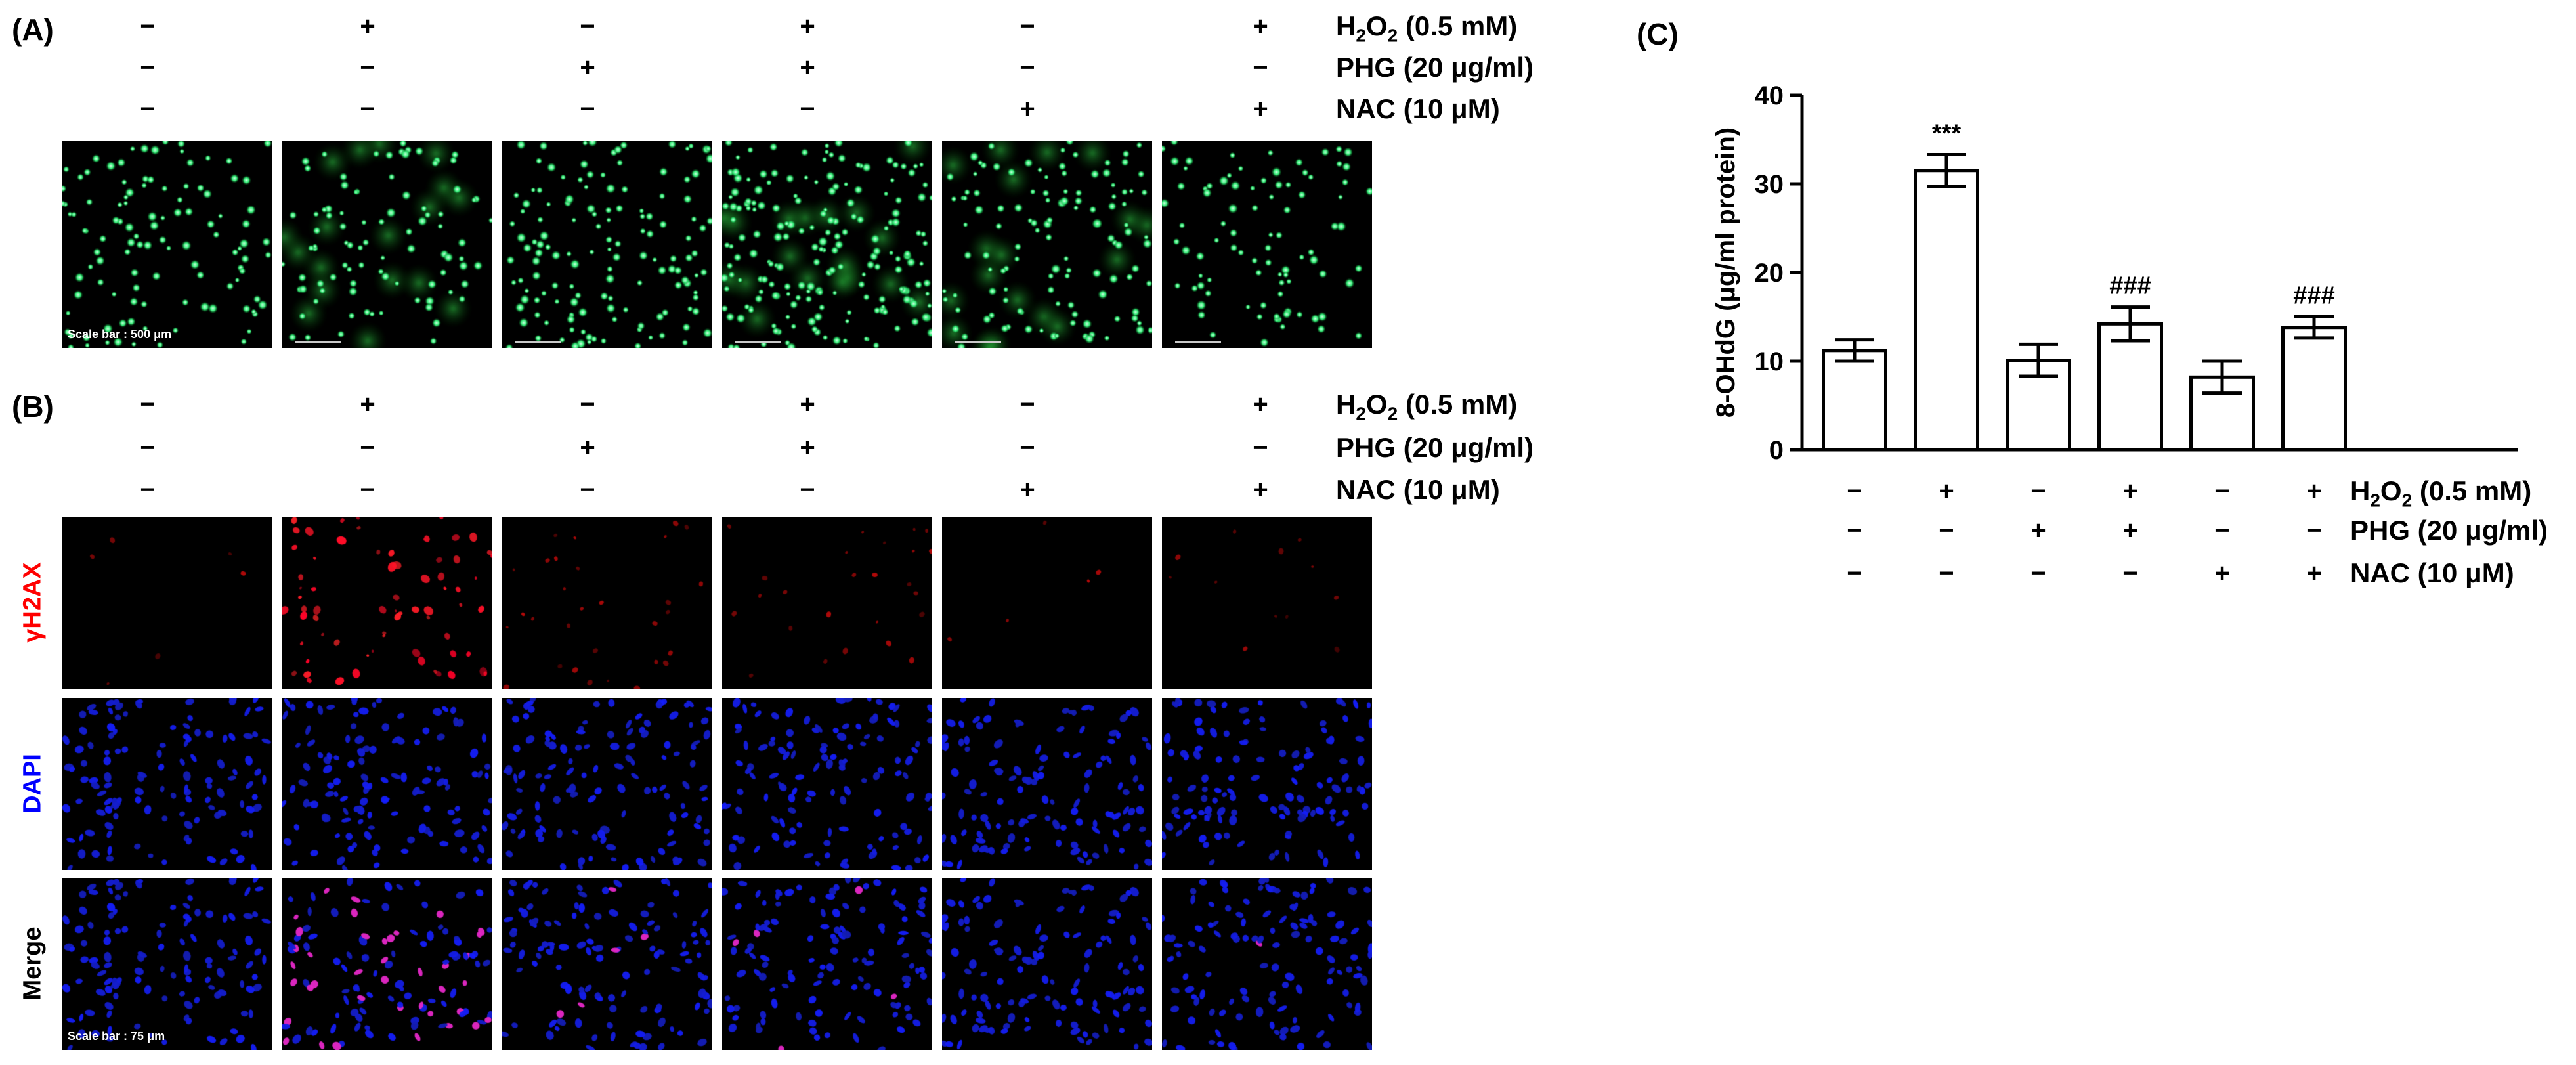  What do you see at coordinates (32, 602) in the screenshot?
I see `panel-b-row-label: γH2AX` at bounding box center [32, 602].